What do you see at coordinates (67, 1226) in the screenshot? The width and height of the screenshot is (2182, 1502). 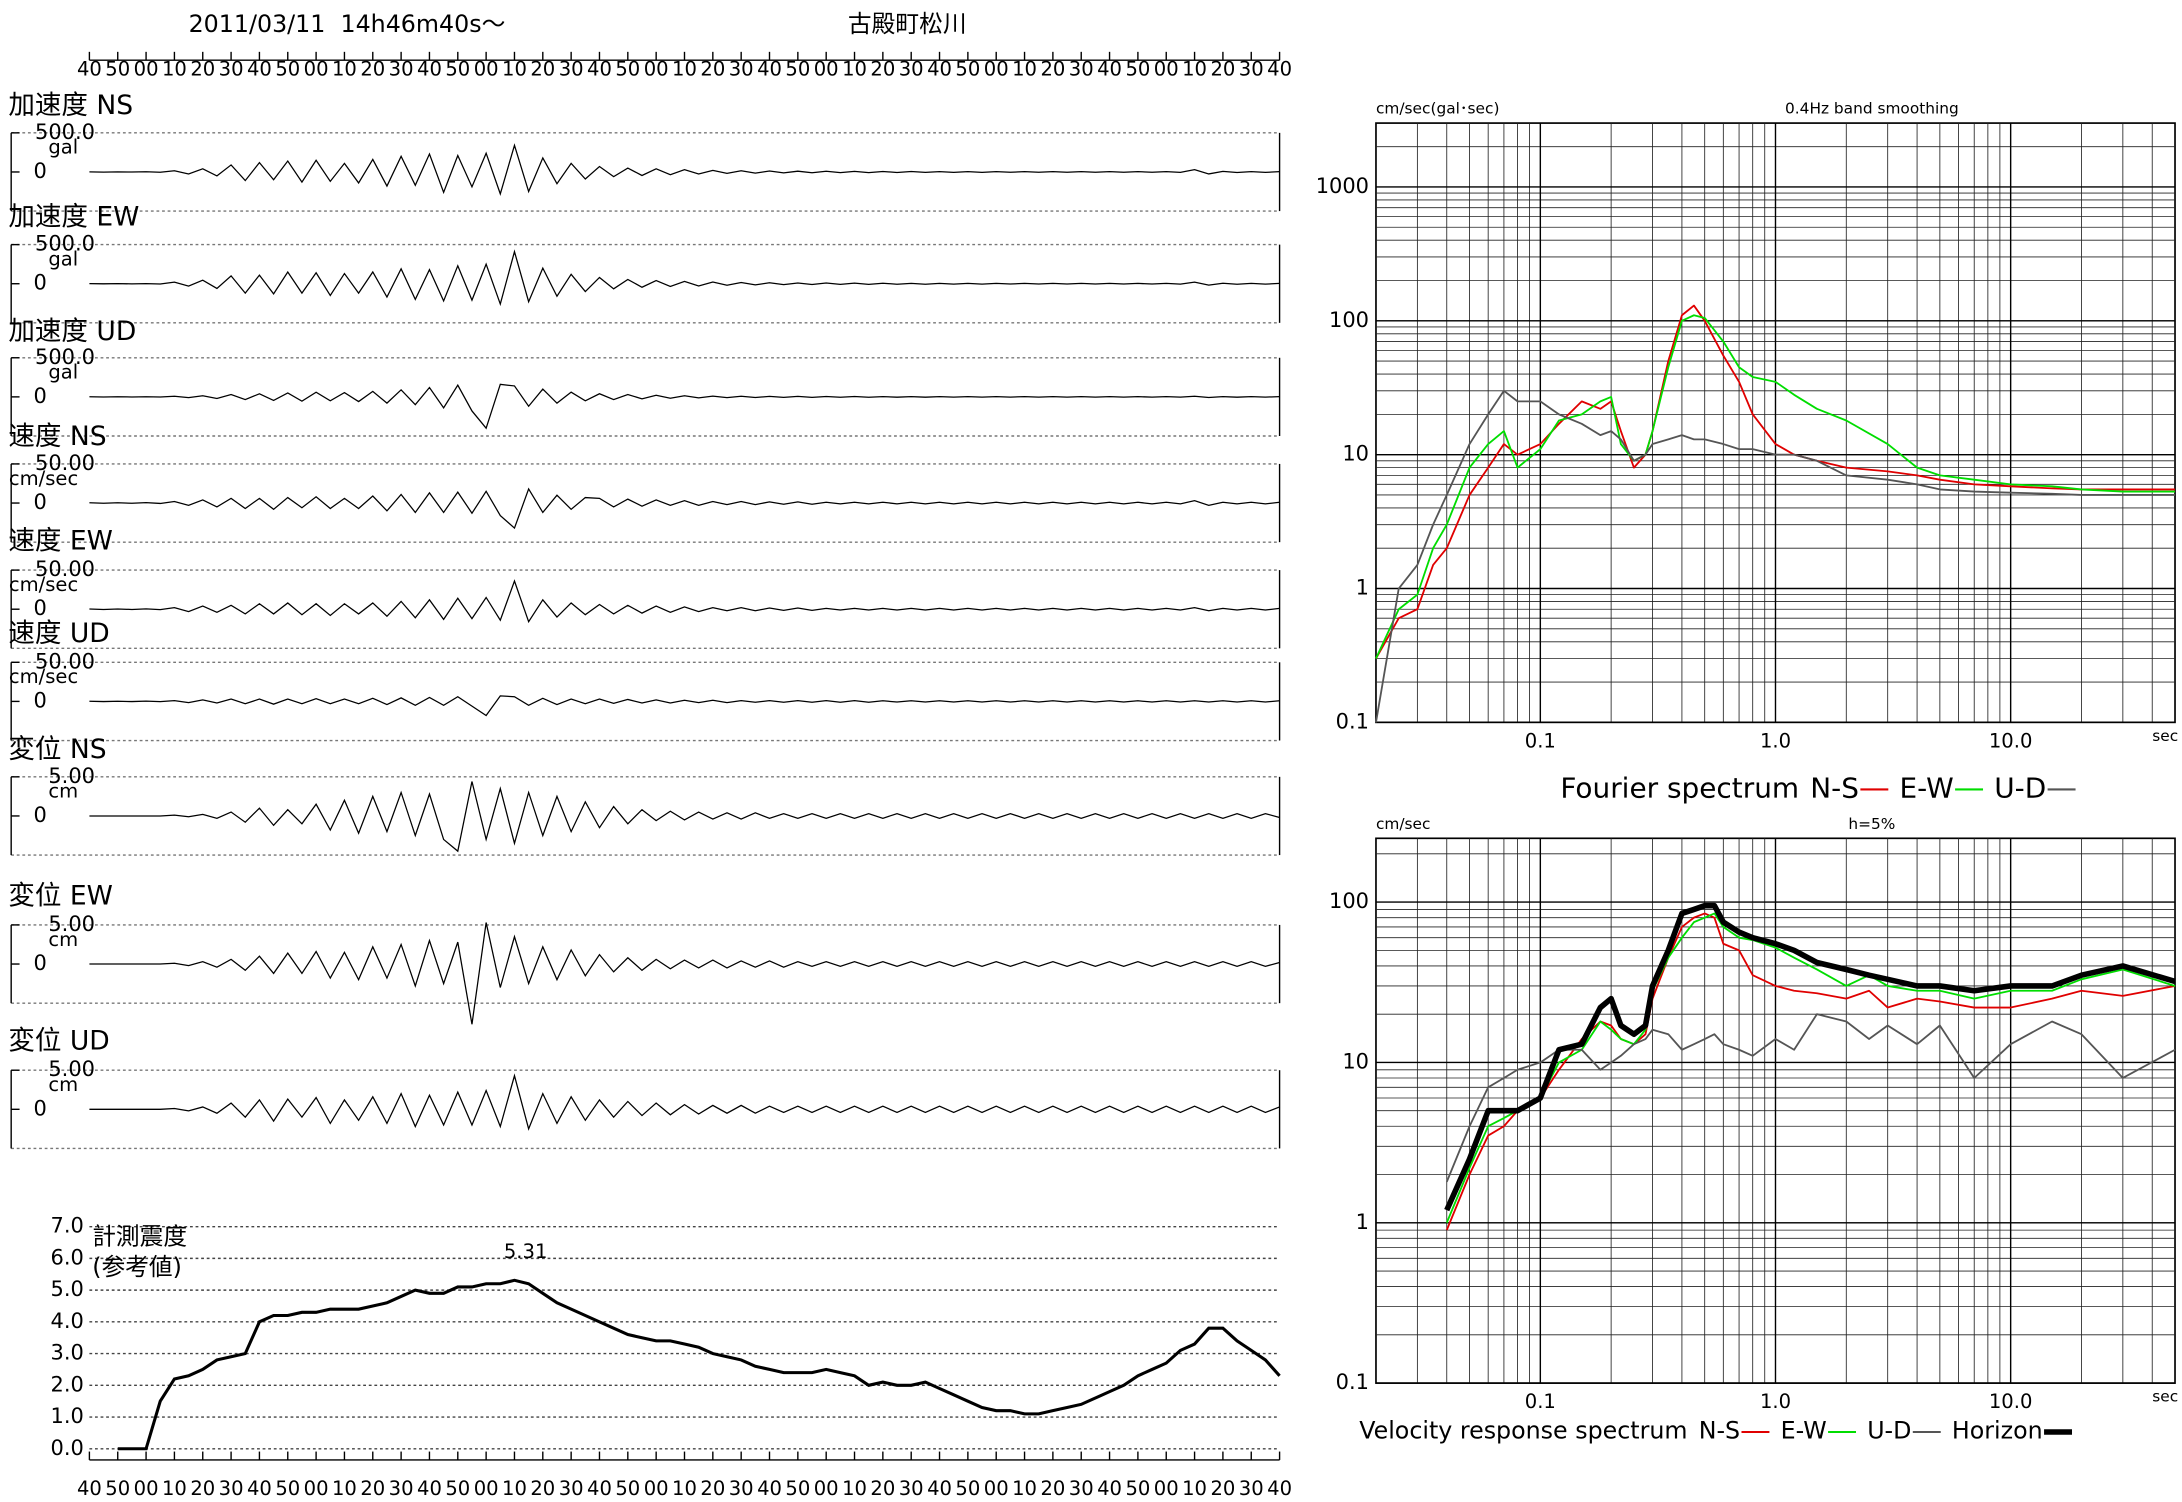 I see `y-tick-label: 7.0` at bounding box center [67, 1226].